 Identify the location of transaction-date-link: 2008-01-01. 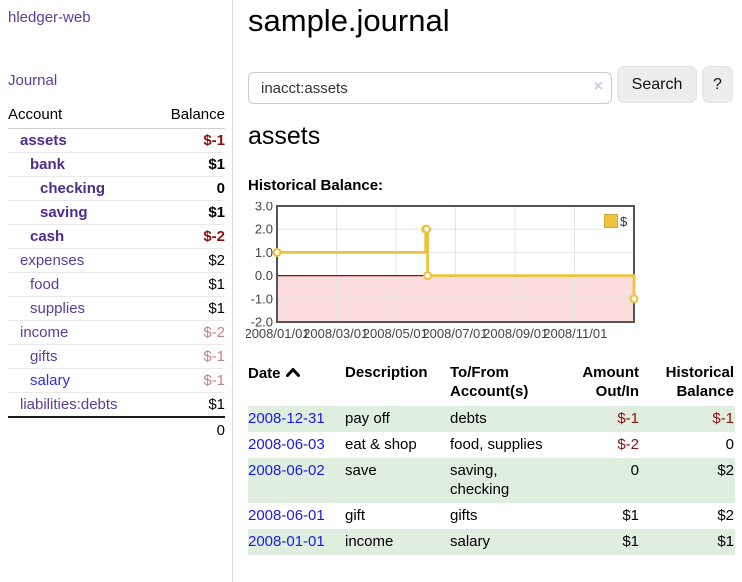
(286, 541).